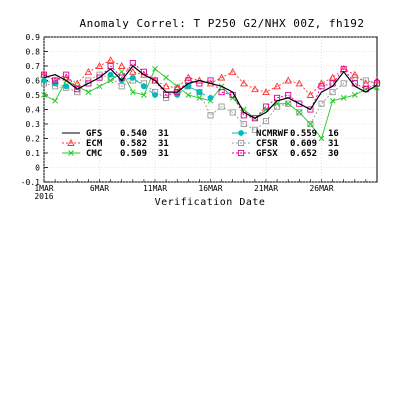  What do you see at coordinates (33, 81) in the screenshot?
I see `y-tick-label: 0.6` at bounding box center [33, 81].